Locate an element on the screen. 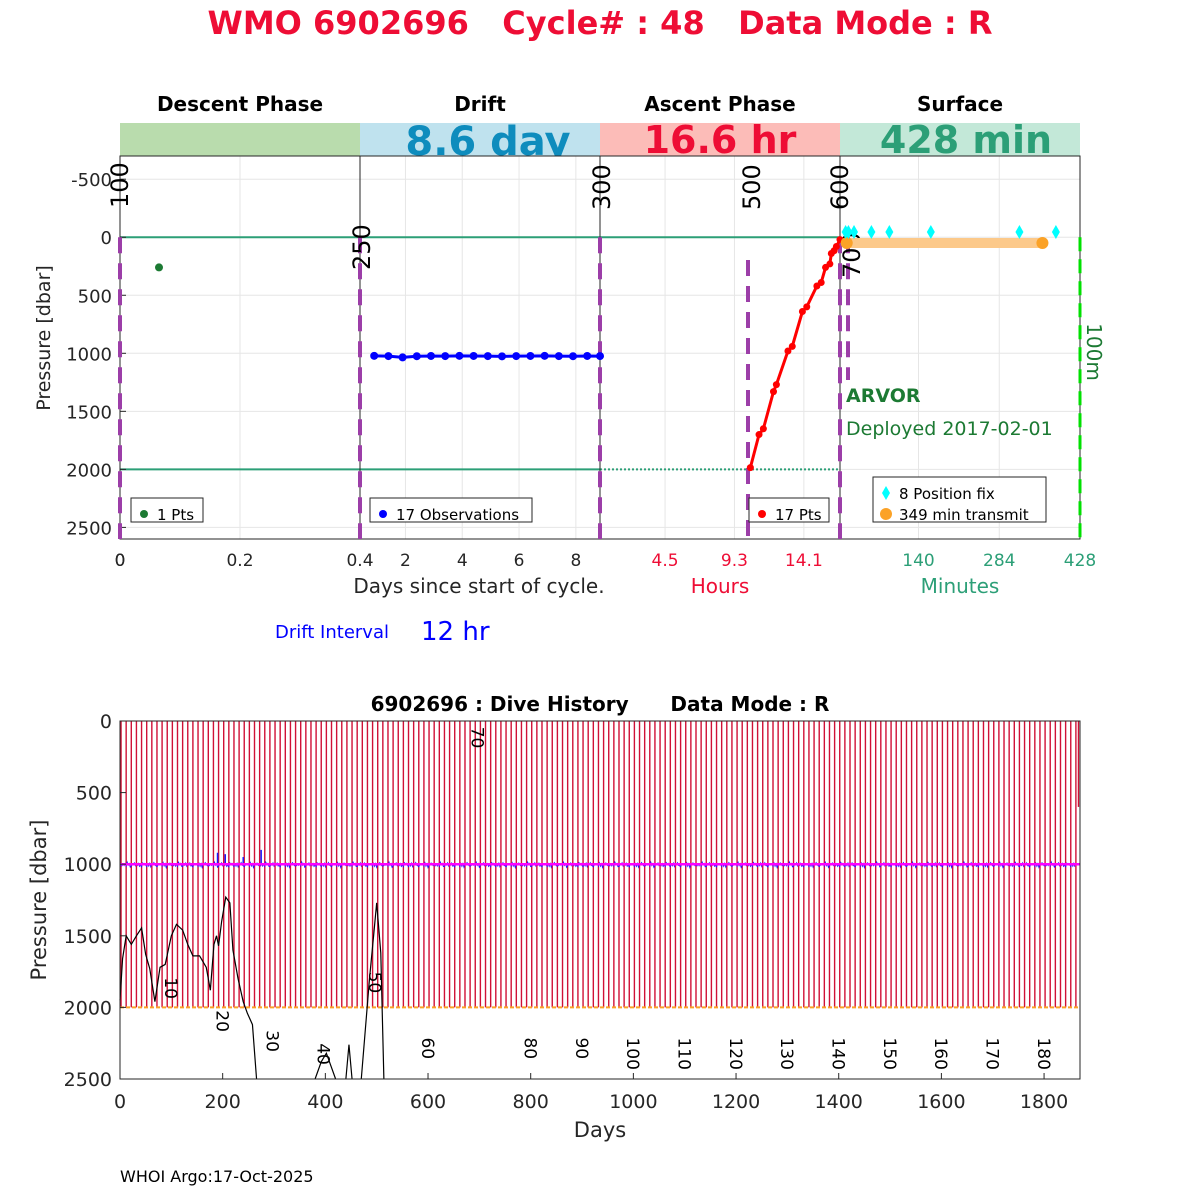 The height and width of the screenshot is (1200, 1200). phase-title-drift: Drift is located at coordinates (480, 104).